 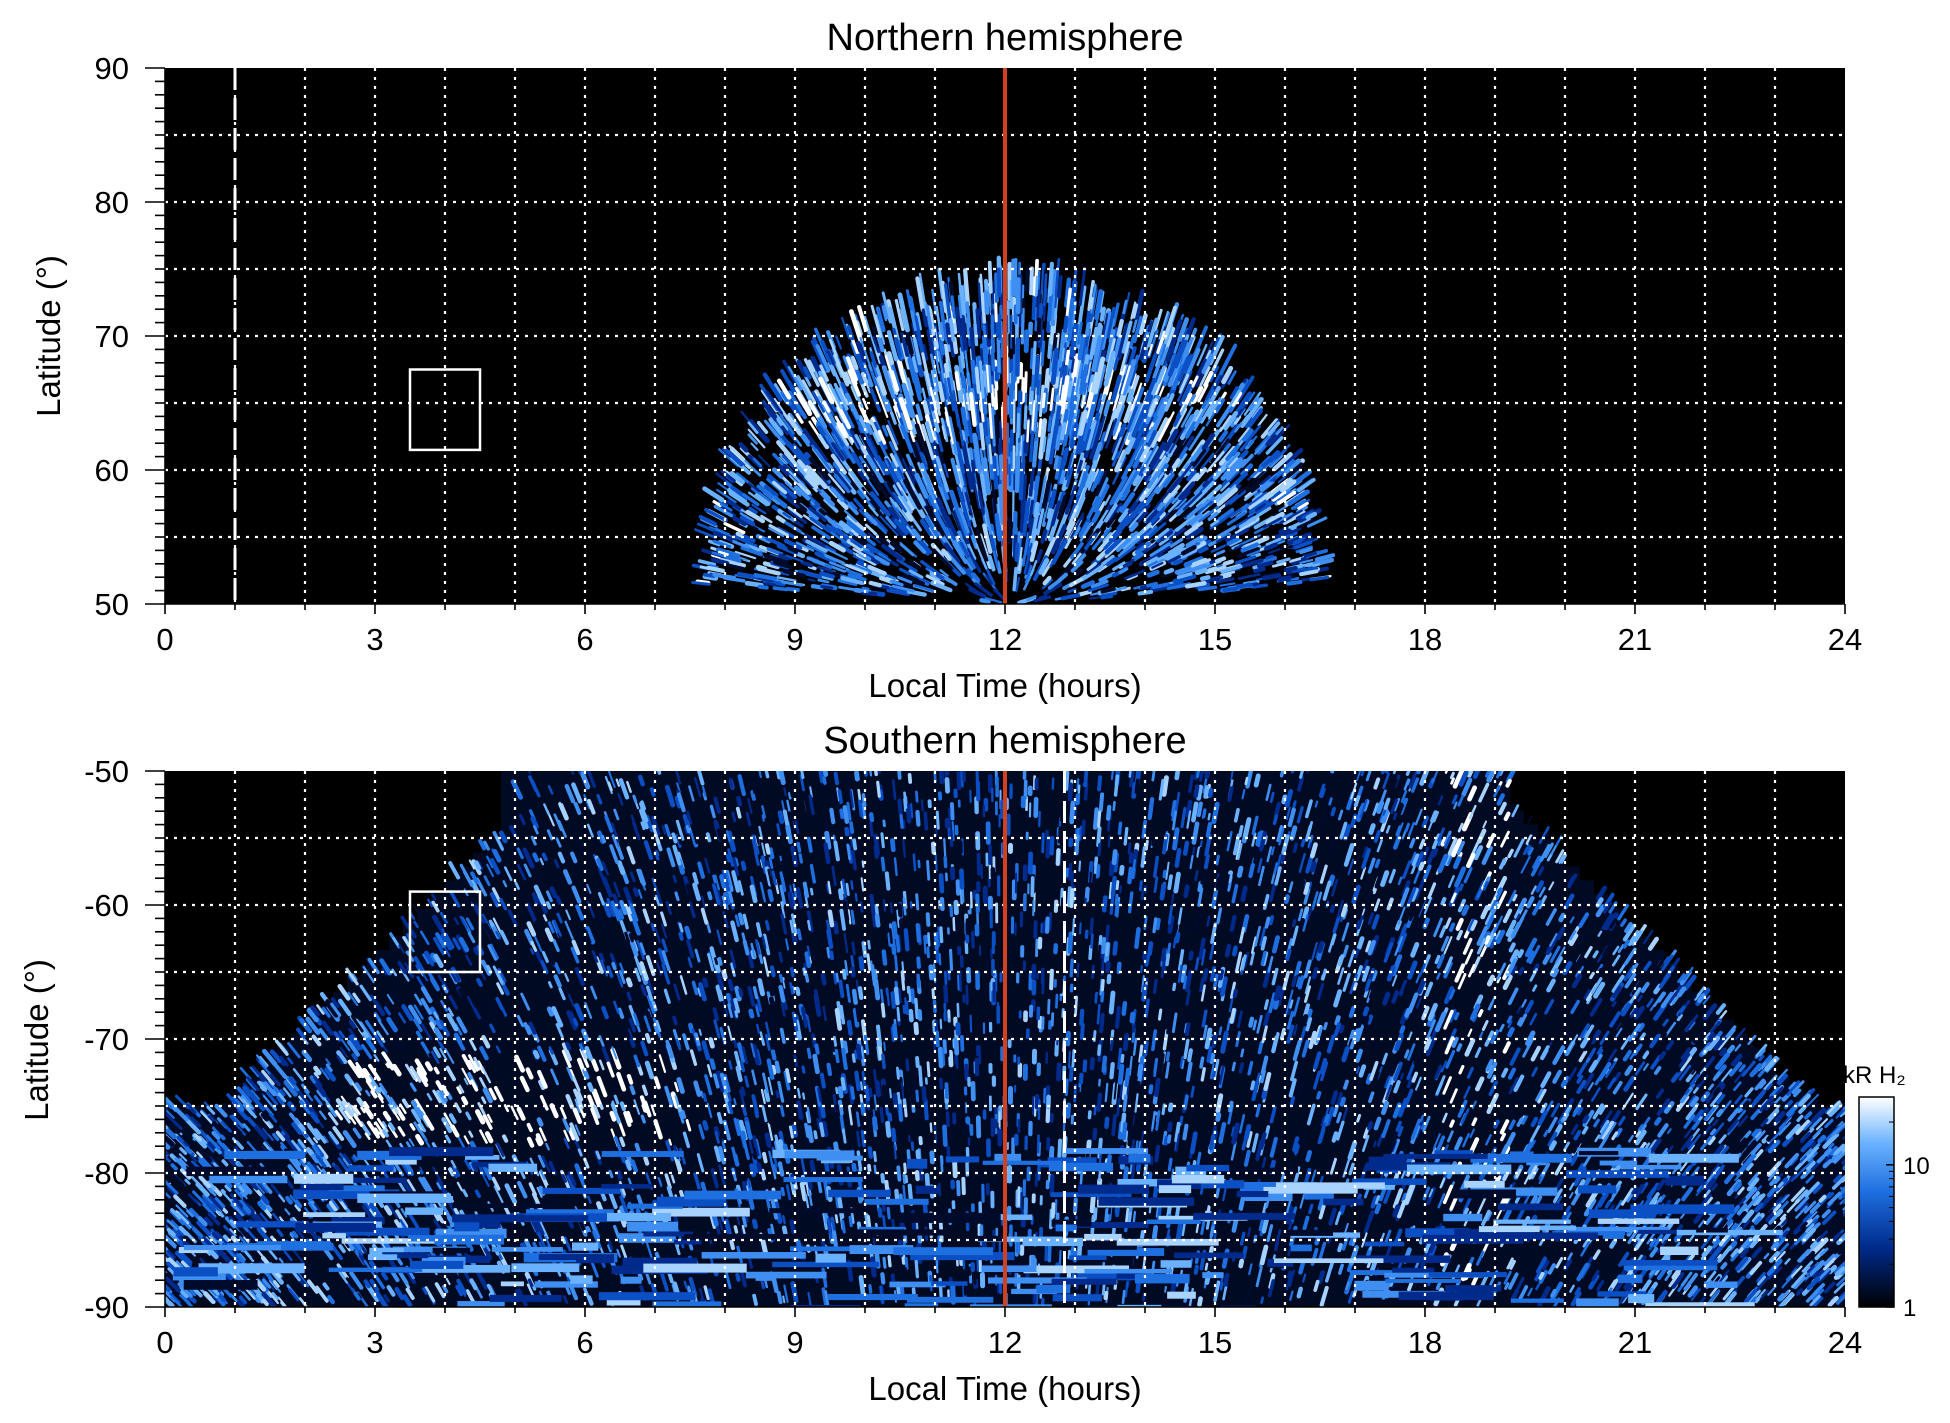 I want to click on y-tick-label: 70, so click(x=112, y=336).